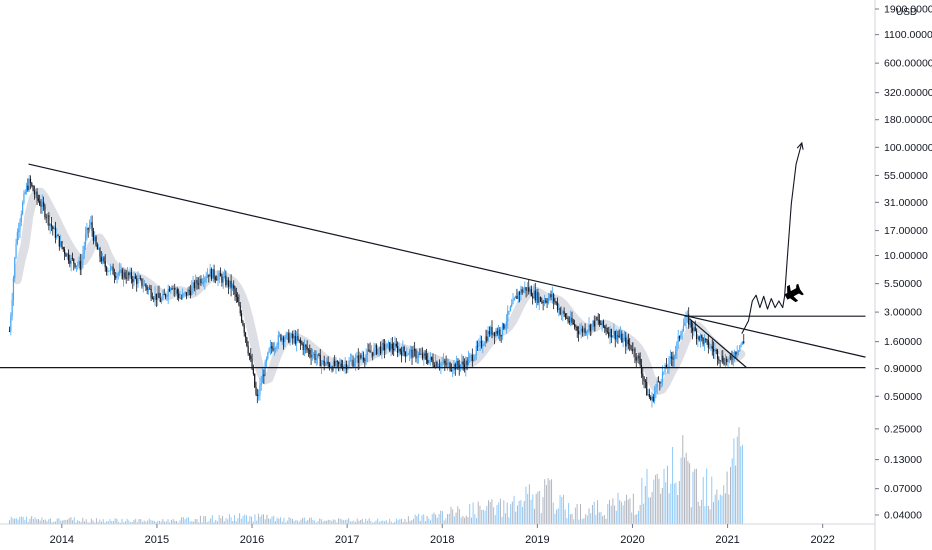 The width and height of the screenshot is (932, 550). I want to click on y-tick-label: 0.07000, so click(903, 489).